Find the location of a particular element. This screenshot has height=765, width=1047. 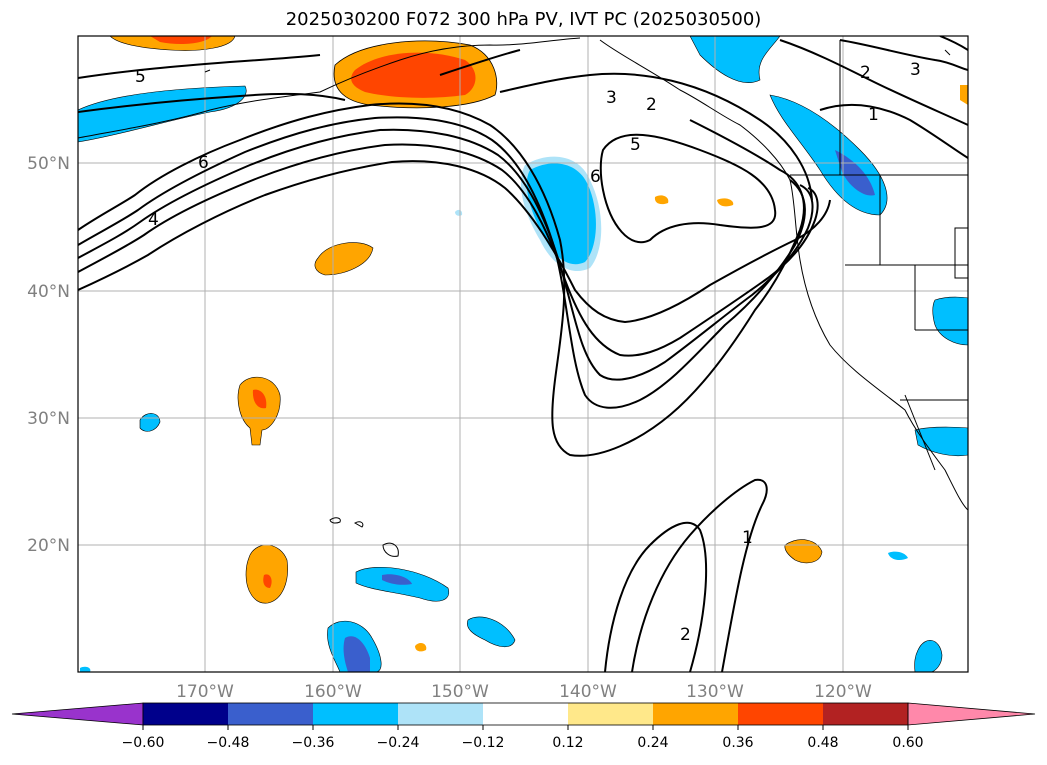

colorbar-tick-label: −0.48 is located at coordinates (228, 743).